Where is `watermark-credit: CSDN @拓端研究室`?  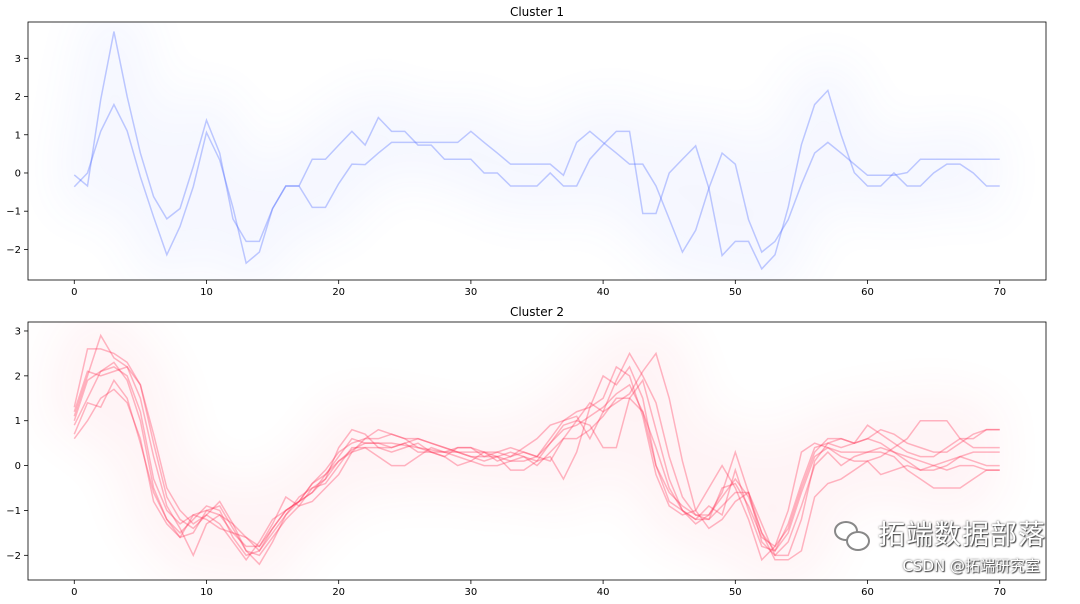 watermark-credit: CSDN @拓端研究室 is located at coordinates (971, 566).